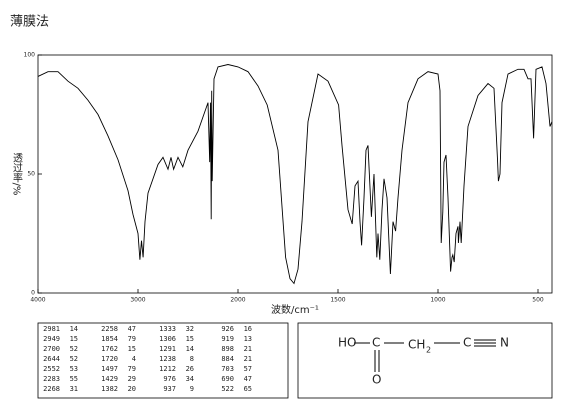 This screenshot has width=570, height=402. What do you see at coordinates (132, 389) in the screenshot?
I see `peak-table-cell: 20` at bounding box center [132, 389].